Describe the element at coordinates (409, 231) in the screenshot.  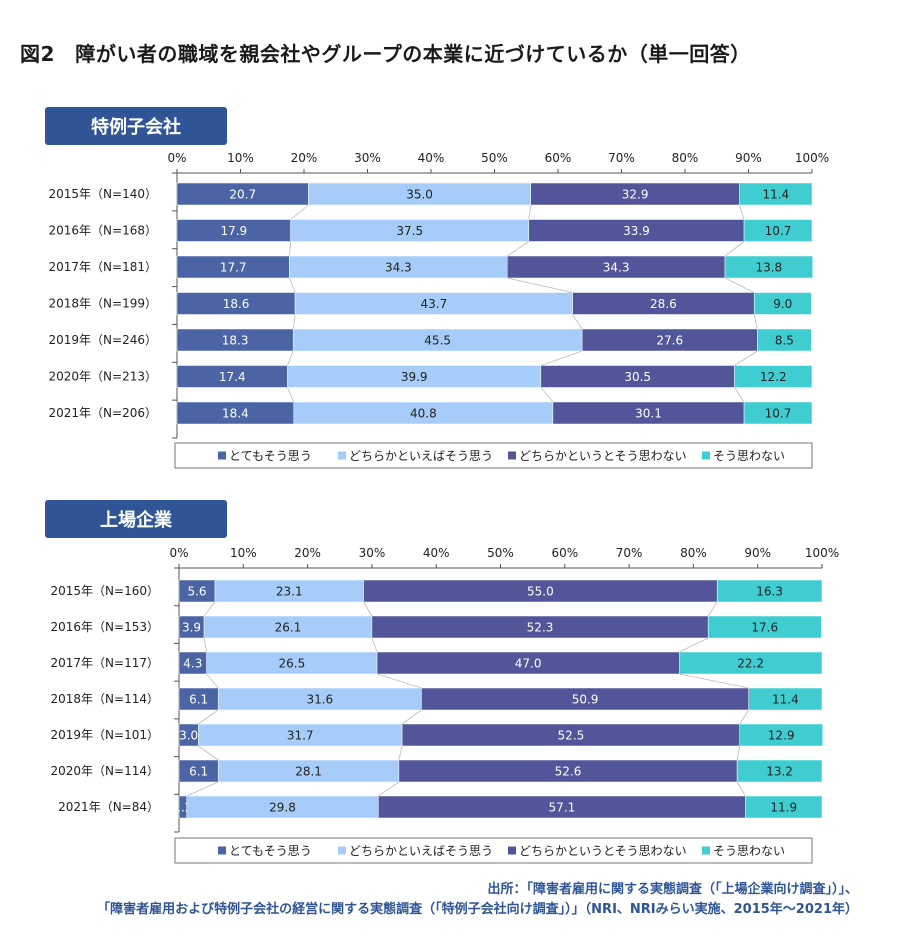
I see `bar-value-label: 37.5` at that location.